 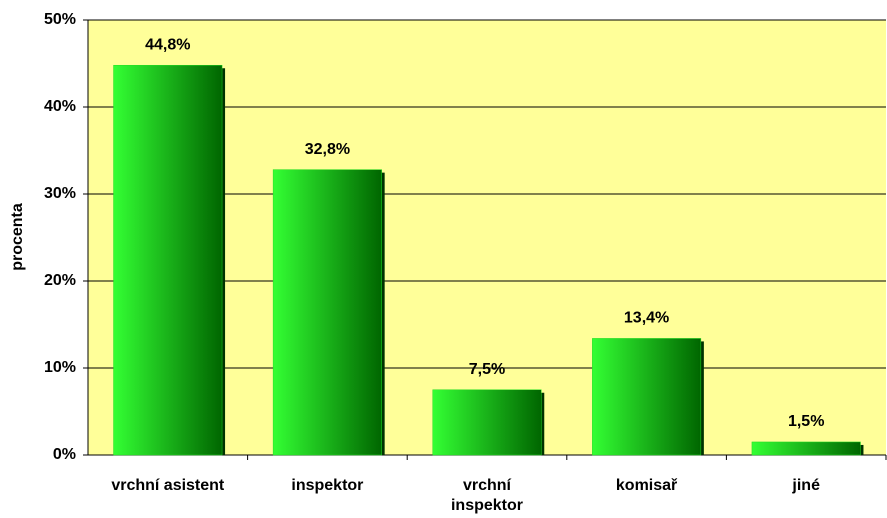 What do you see at coordinates (60, 367) in the screenshot?
I see `y-tick-label: 10%` at bounding box center [60, 367].